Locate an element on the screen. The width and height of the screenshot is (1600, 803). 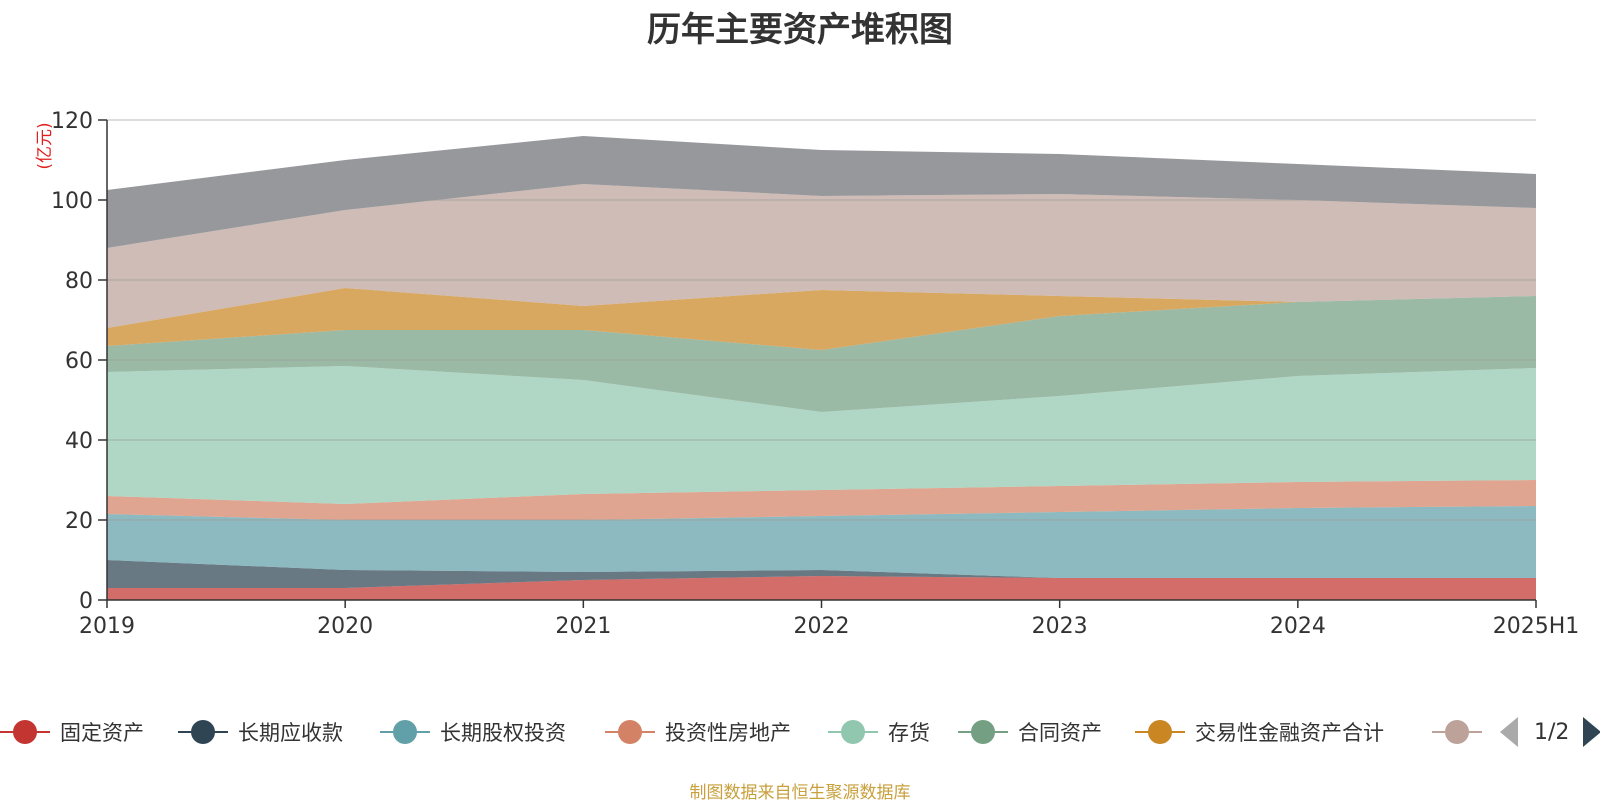
legend-item: 长期股权投资 is located at coordinates (473, 732).